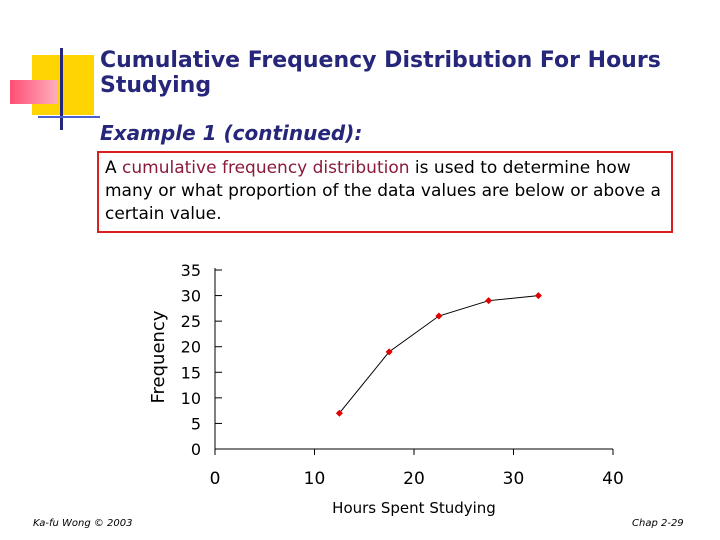 The image size is (720, 540). I want to click on y-tick-label: 20, so click(191, 347).